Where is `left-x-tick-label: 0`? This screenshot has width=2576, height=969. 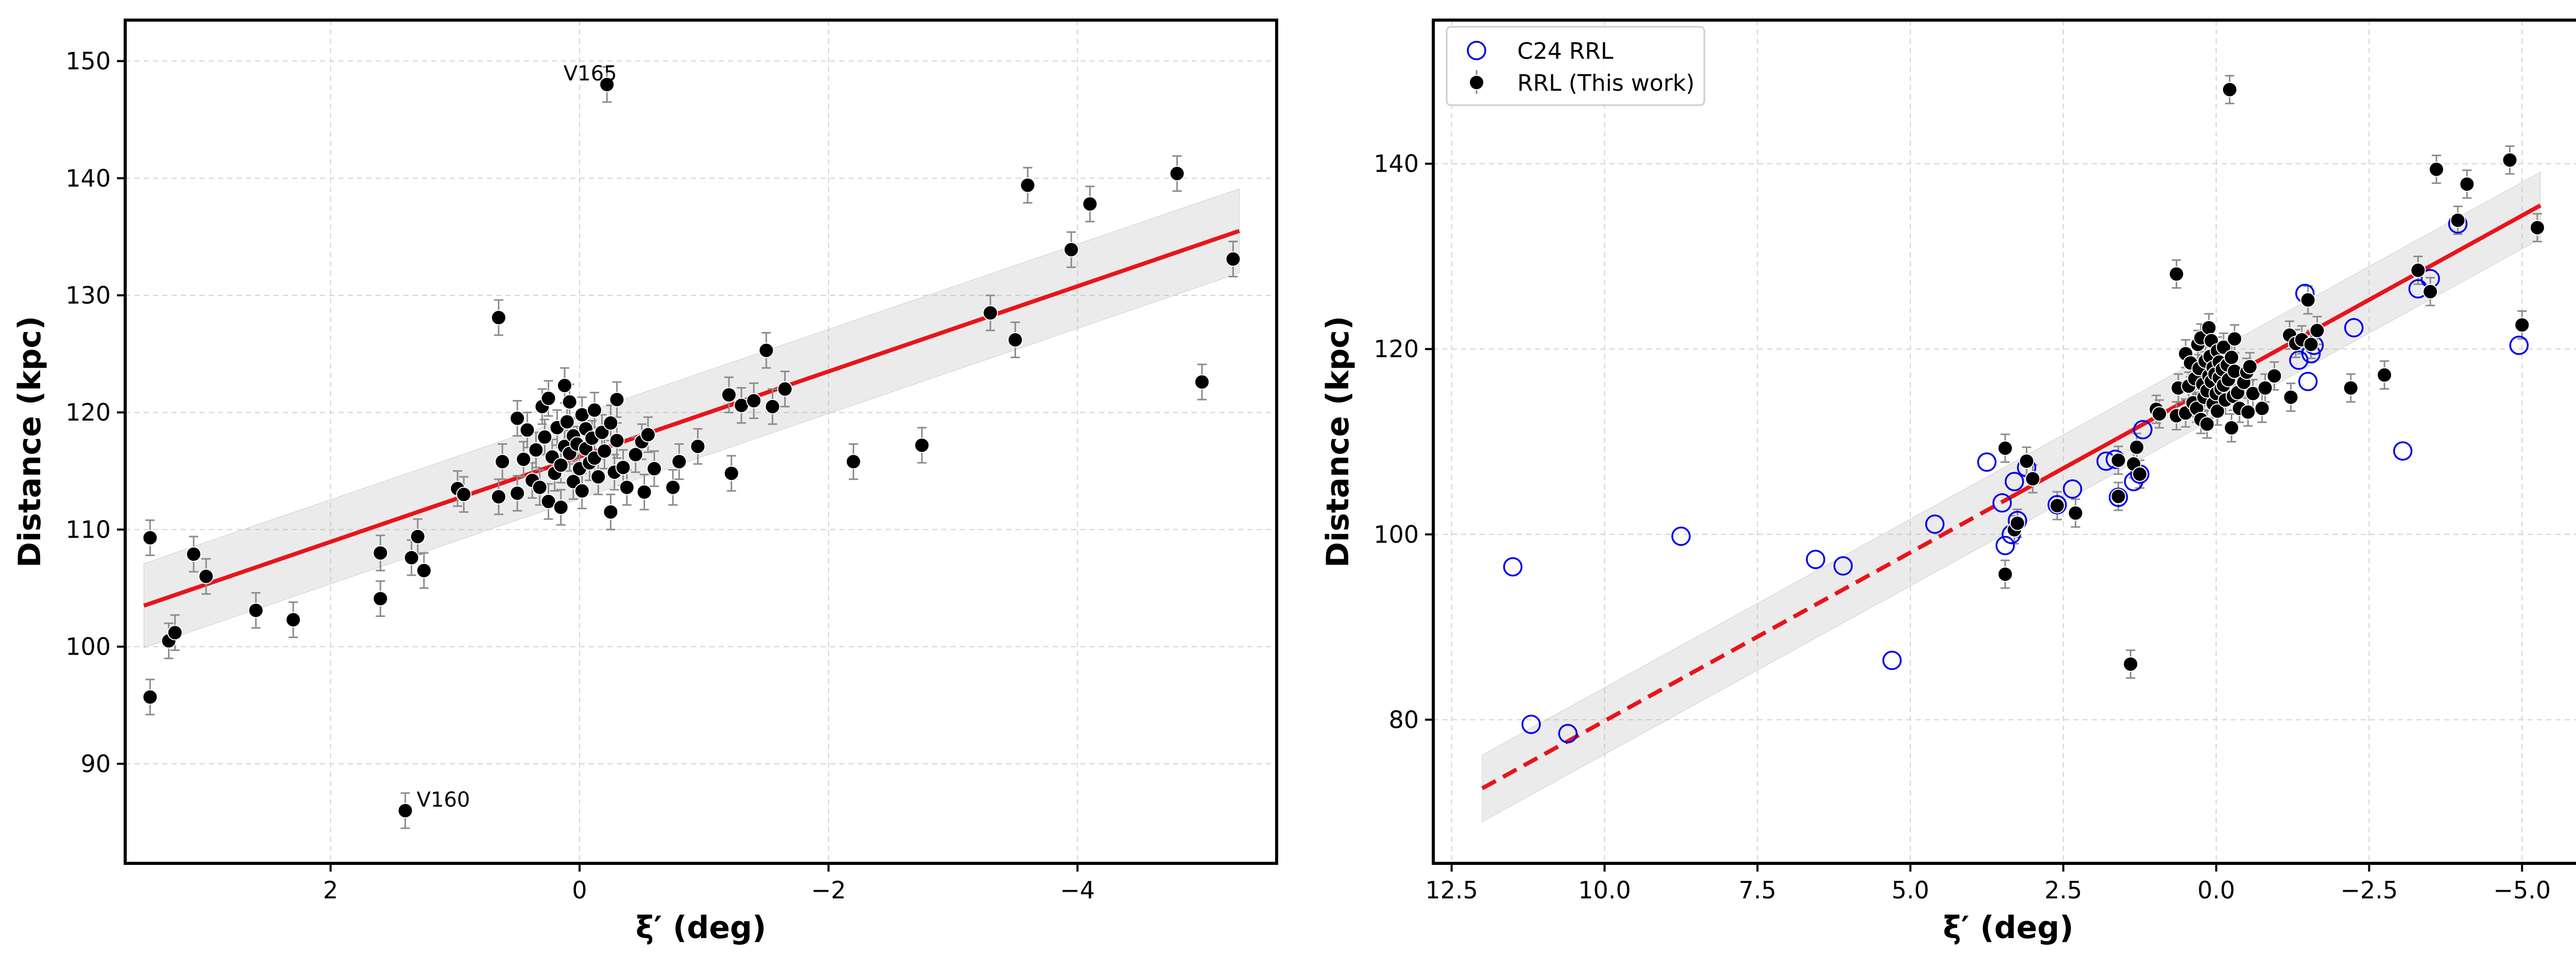 left-x-tick-label: 0 is located at coordinates (579, 890).